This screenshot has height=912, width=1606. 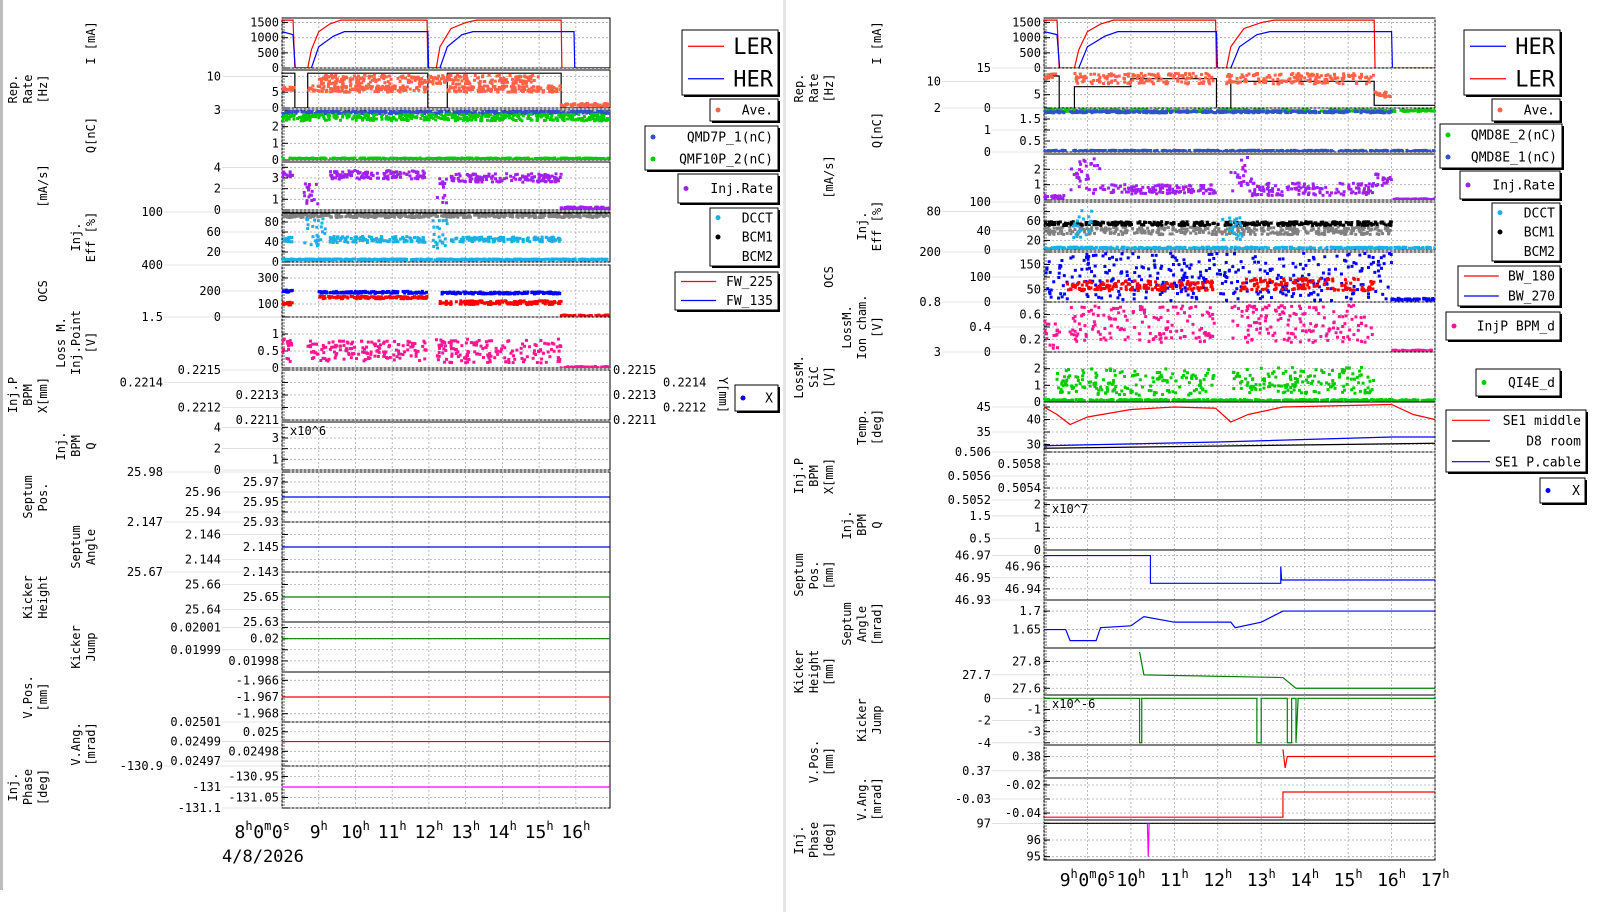 What do you see at coordinates (217, 110) in the screenshot?
I see `y-tick-label: 3` at bounding box center [217, 110].